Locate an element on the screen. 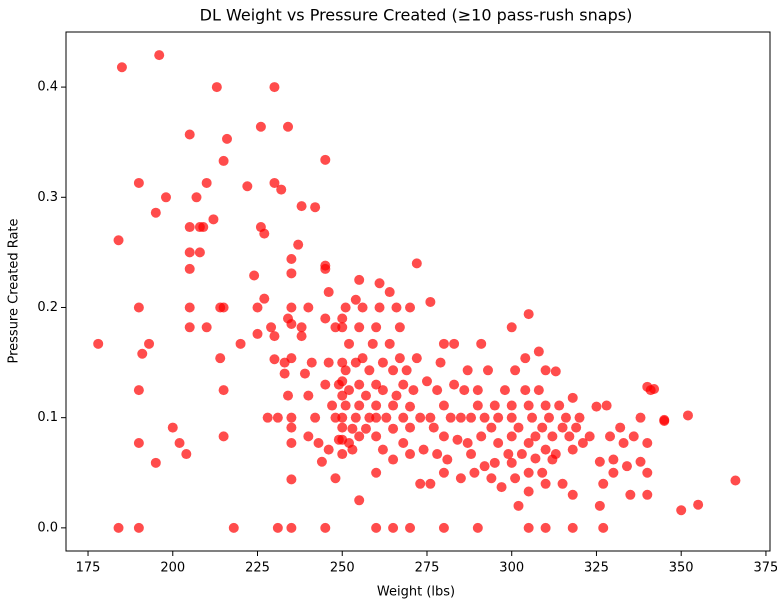  x-tick-label: 175 is located at coordinates (88, 568).